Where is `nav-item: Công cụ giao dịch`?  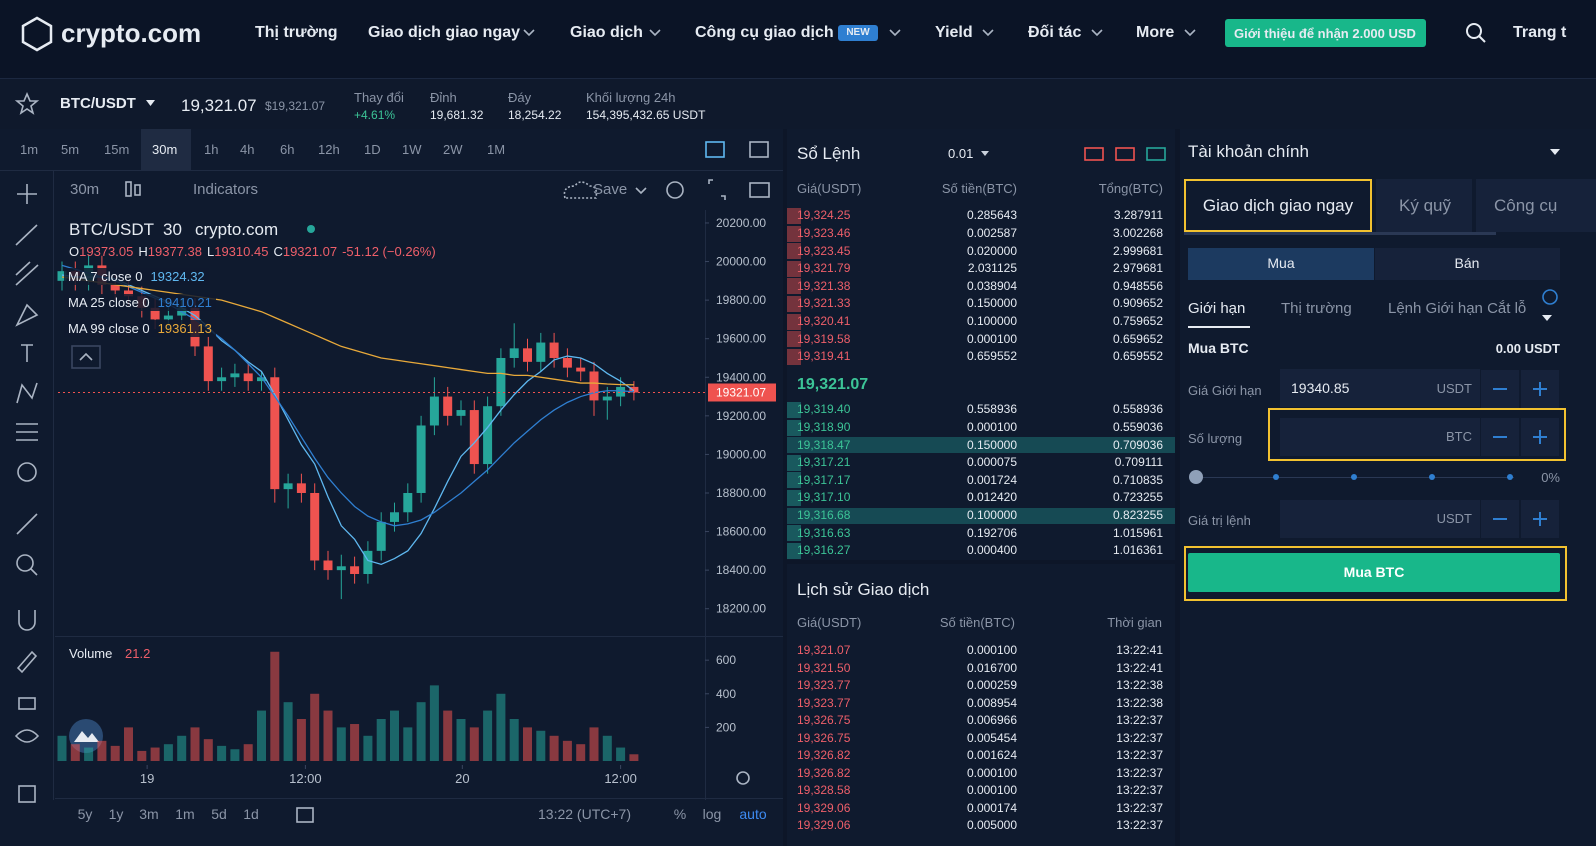 nav-item: Công cụ giao dịch is located at coordinates (764, 33).